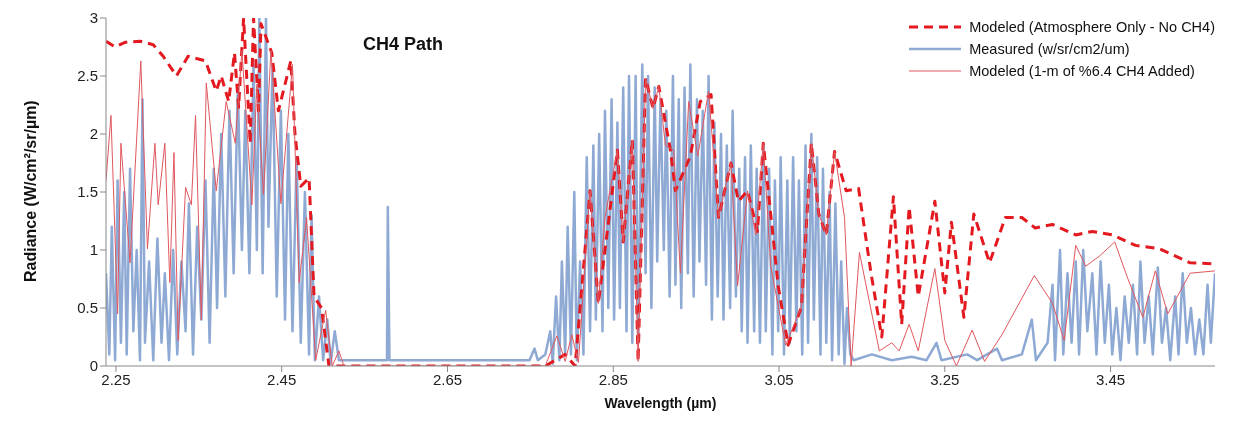 This screenshot has width=1235, height=428. What do you see at coordinates (1082, 71) in the screenshot?
I see `legend-label: Modeled (1-m of %6.4 CH4 Added)` at bounding box center [1082, 71].